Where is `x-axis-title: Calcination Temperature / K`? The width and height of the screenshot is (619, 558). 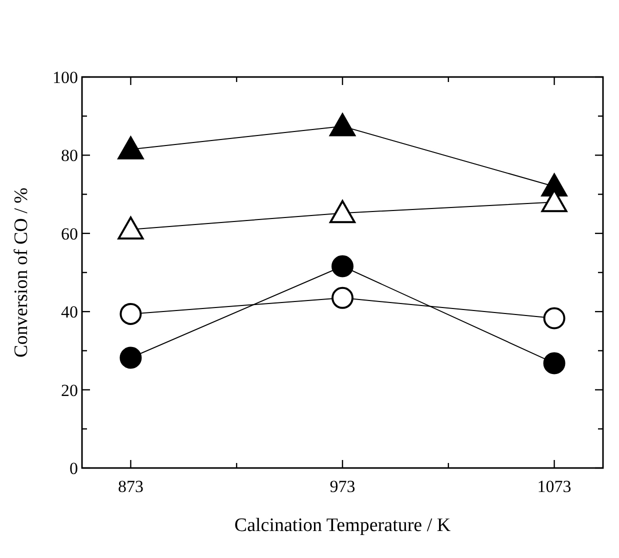 x-axis-title: Calcination Temperature / K is located at coordinates (342, 525).